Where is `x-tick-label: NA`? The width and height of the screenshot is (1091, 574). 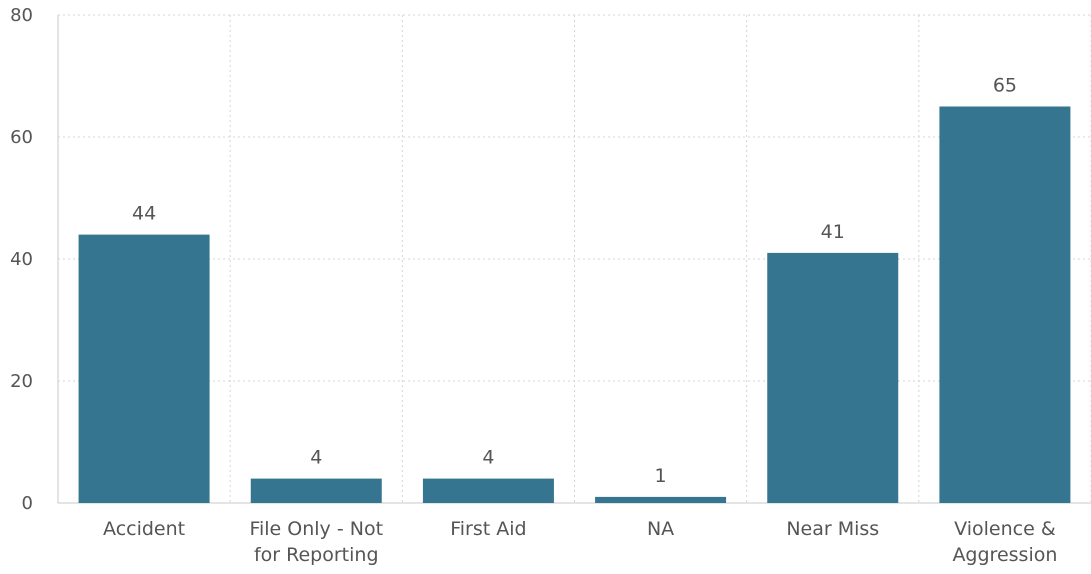
x-tick-label: NA is located at coordinates (660, 529).